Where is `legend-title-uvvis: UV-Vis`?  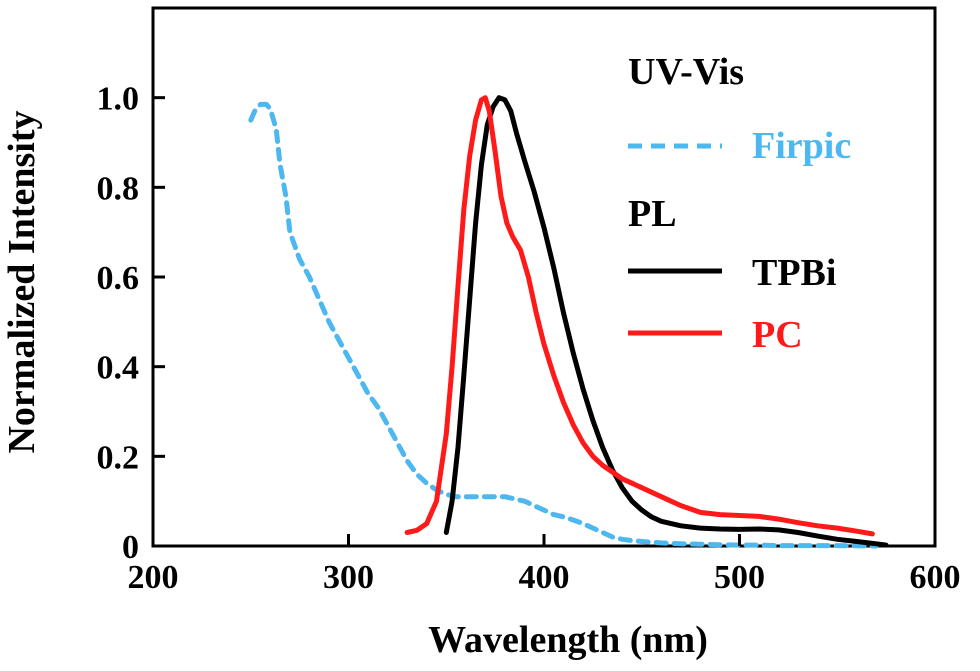 legend-title-uvvis: UV-Vis is located at coordinates (686, 72).